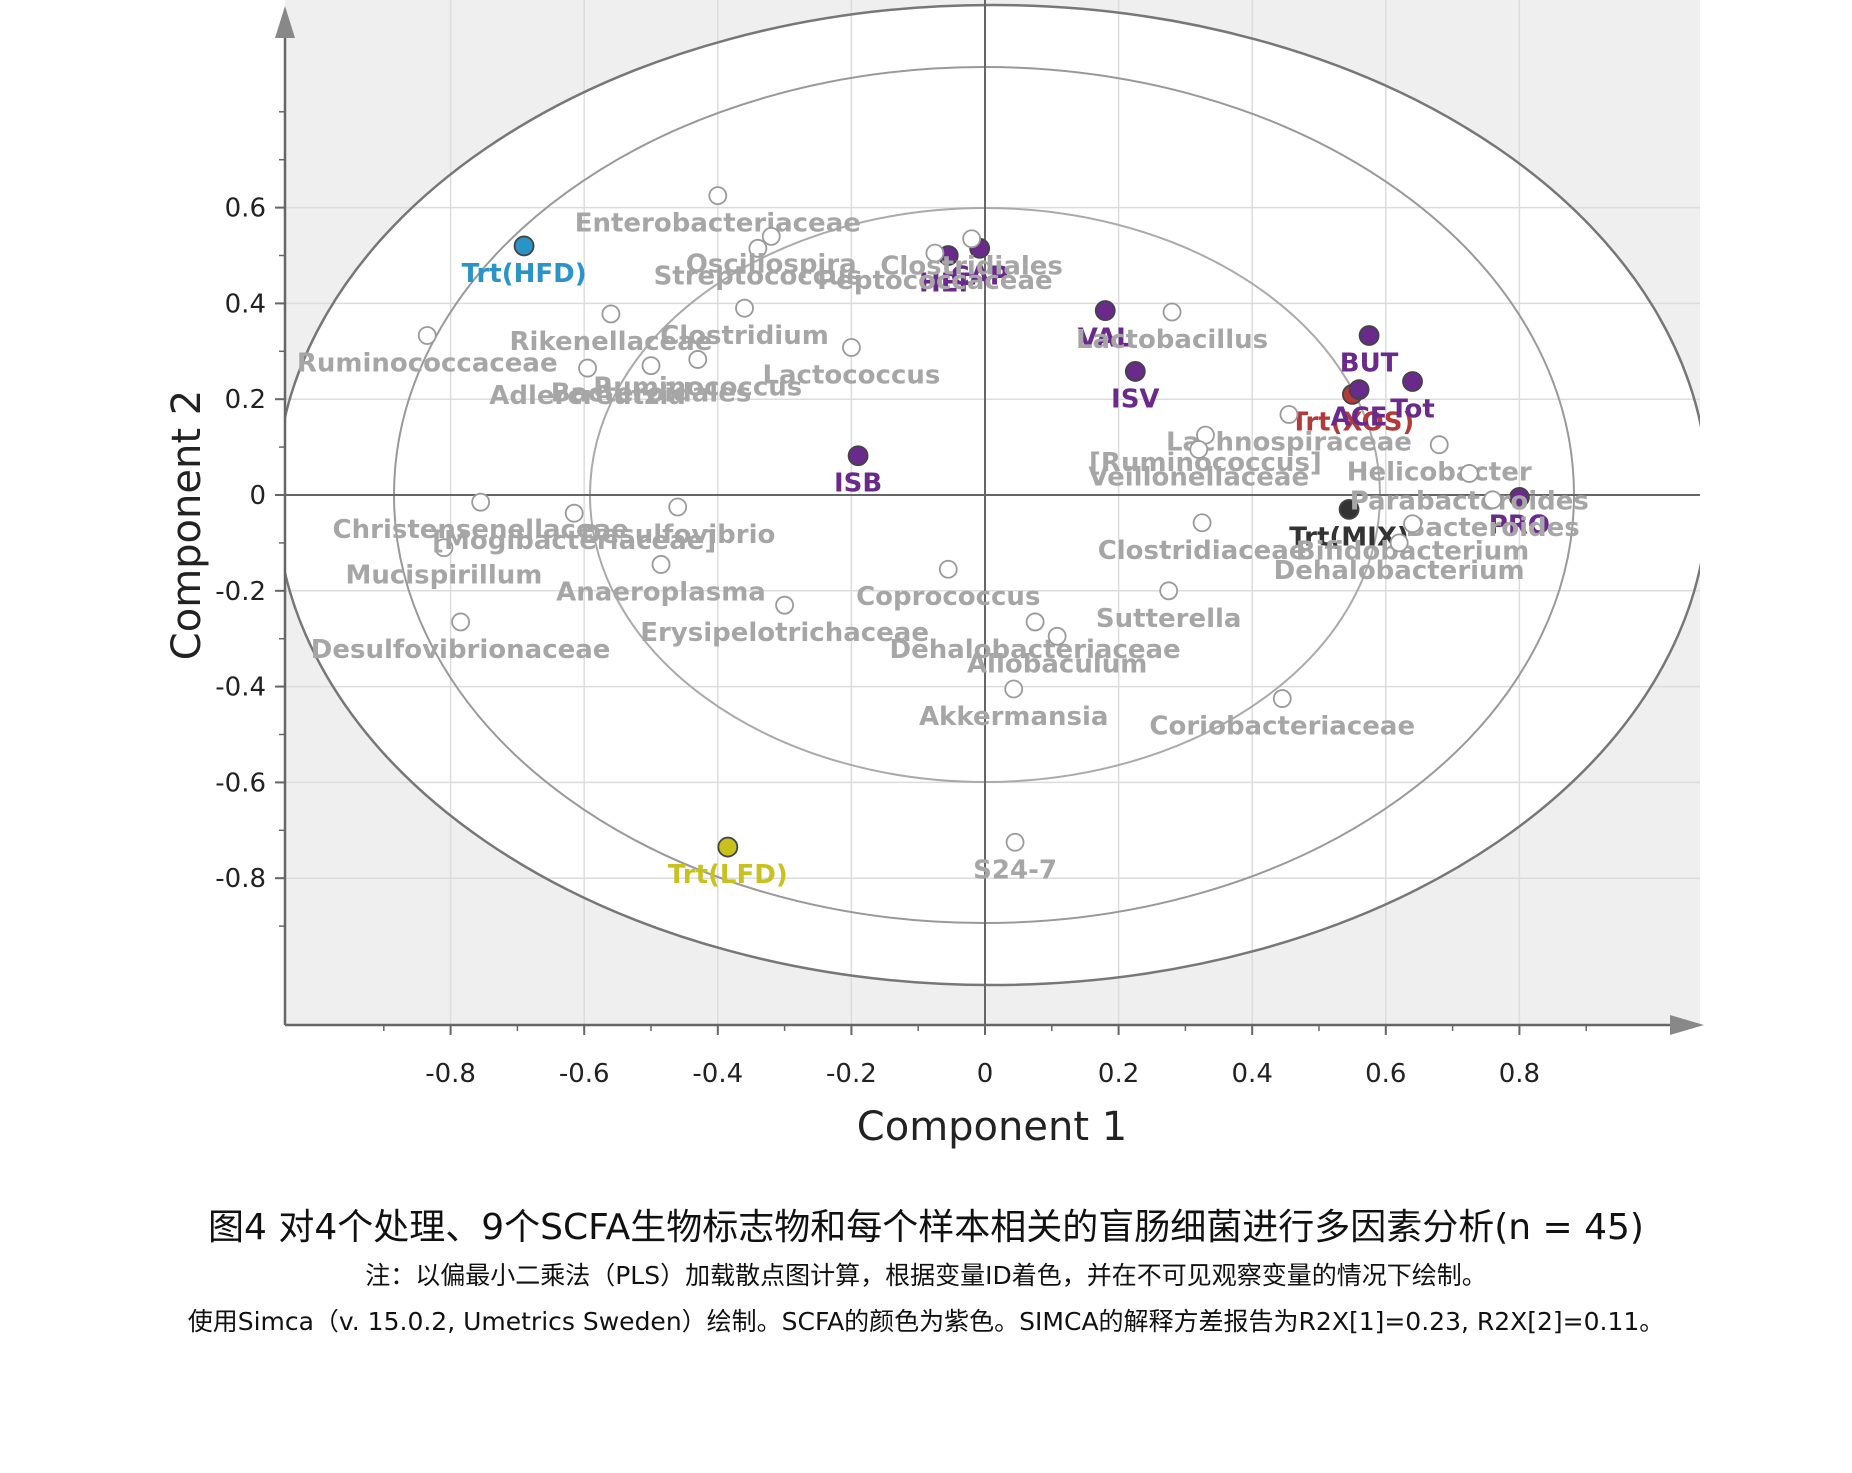 The width and height of the screenshot is (1852, 1473). I want to click on x-tick-label: -0.8, so click(450, 1074).